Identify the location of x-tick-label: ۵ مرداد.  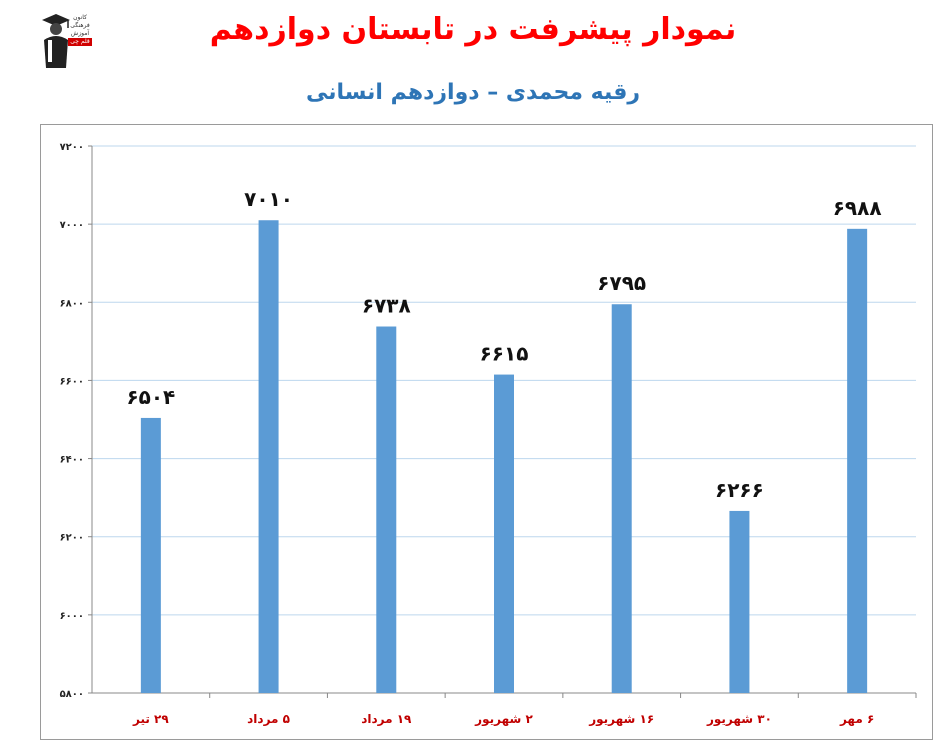
(268, 719).